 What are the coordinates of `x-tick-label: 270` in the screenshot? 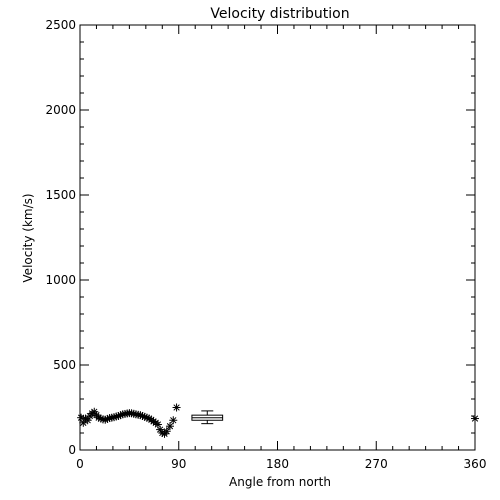 It's located at (376, 464).